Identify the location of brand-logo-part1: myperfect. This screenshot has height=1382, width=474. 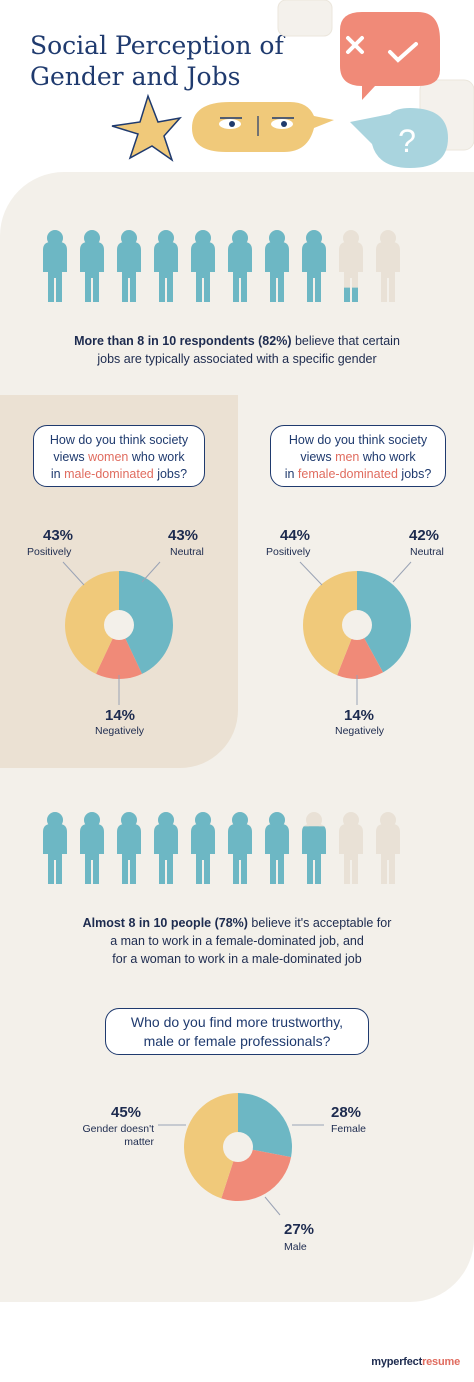
(397, 1362).